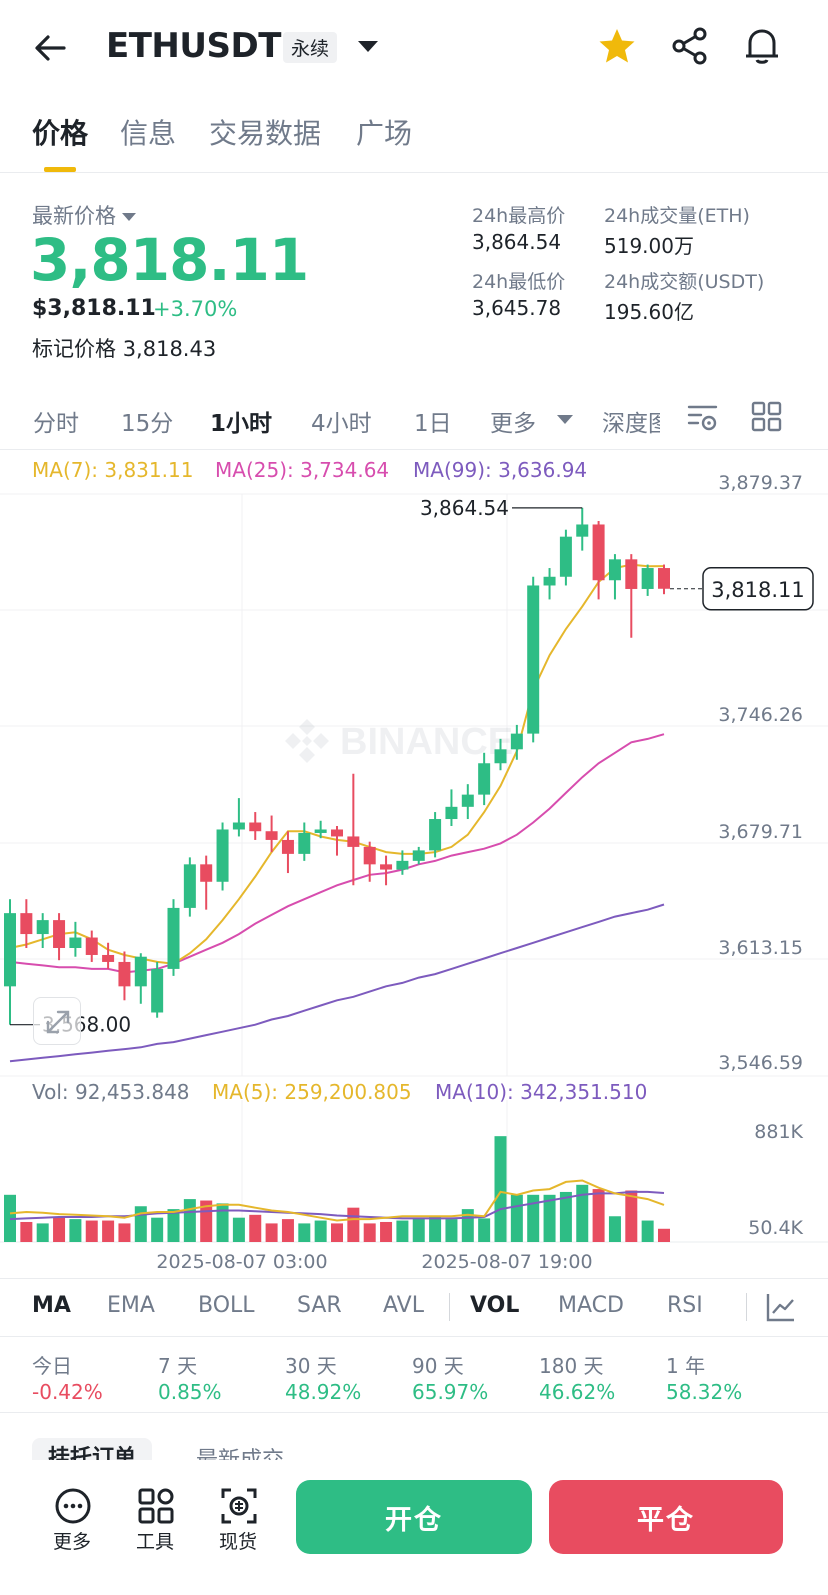  What do you see at coordinates (155, 1542) in the screenshot?
I see `tools-label: 工具` at bounding box center [155, 1542].